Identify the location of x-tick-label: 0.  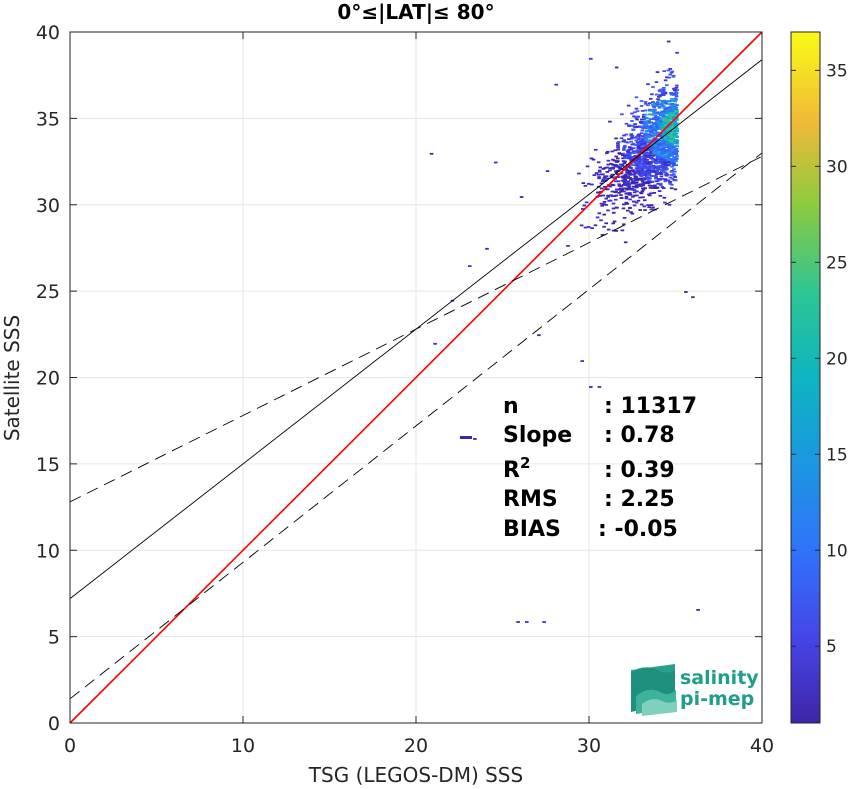
(70, 746).